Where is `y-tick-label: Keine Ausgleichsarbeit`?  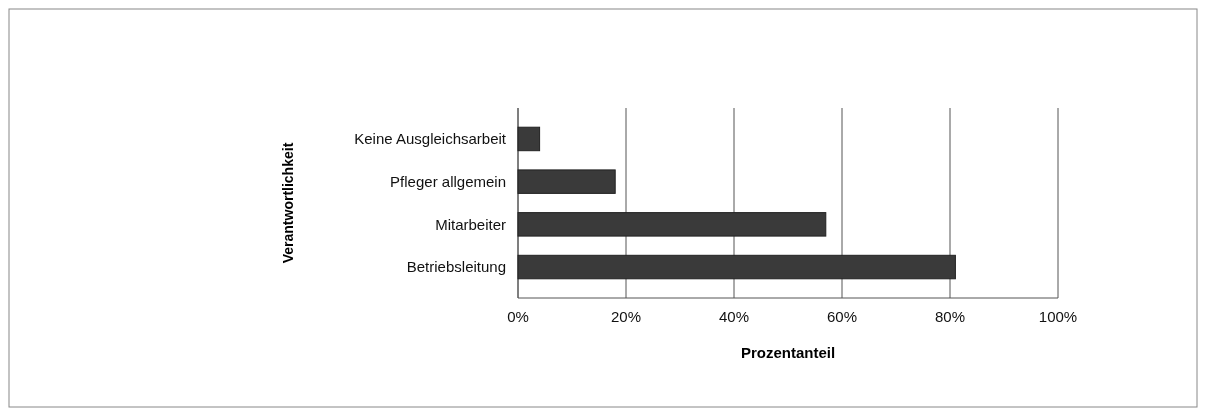
y-tick-label: Keine Ausgleichsarbeit is located at coordinates (430, 139).